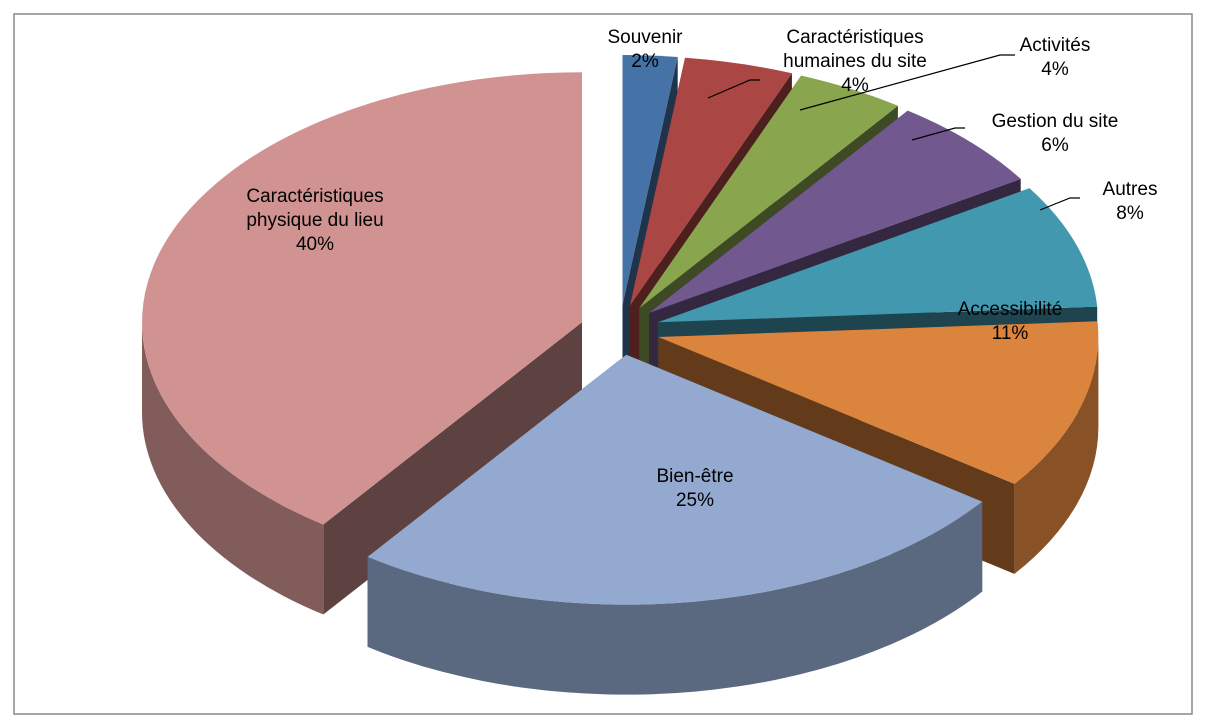  Describe the element at coordinates (1055, 121) in the screenshot. I see `category-label: Gestion du site` at that location.